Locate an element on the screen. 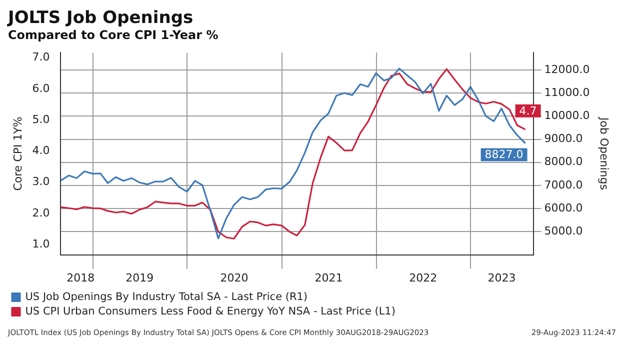  y2-tick-label: 12000.0 is located at coordinates (567, 69).